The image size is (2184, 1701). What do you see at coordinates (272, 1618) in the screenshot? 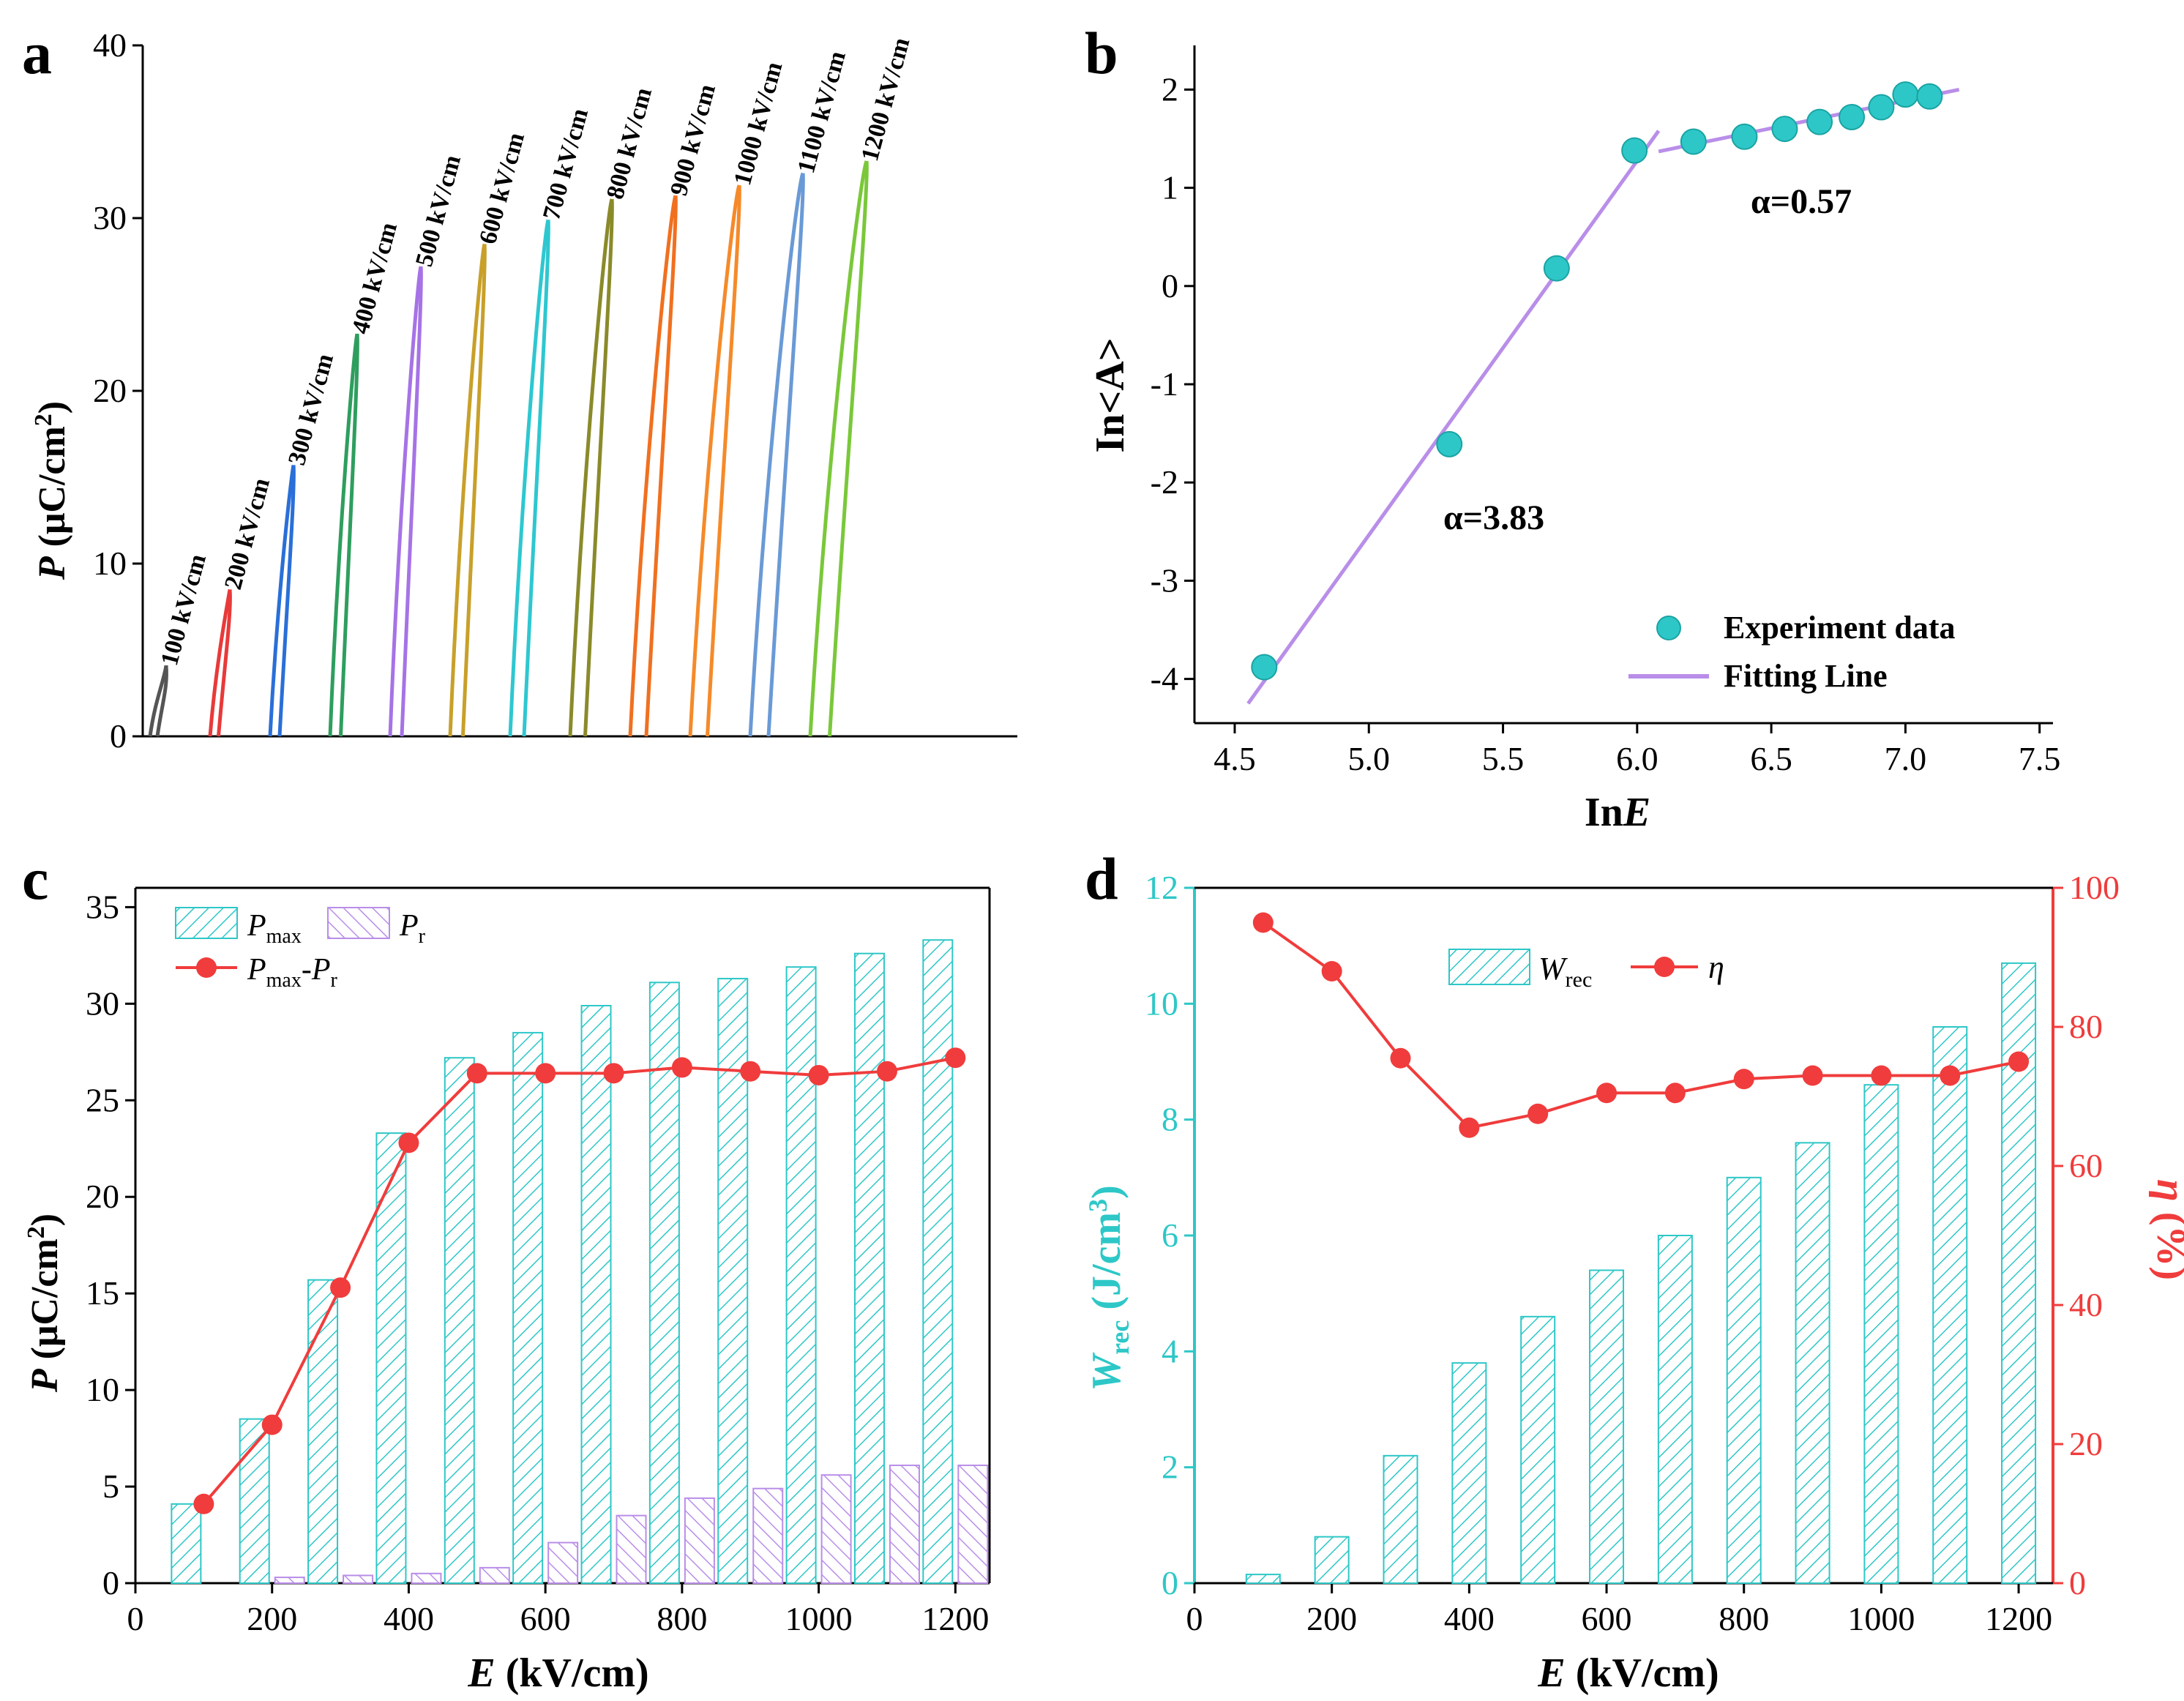
I see `panel-c-xtick-label-1: 200` at bounding box center [272, 1618].